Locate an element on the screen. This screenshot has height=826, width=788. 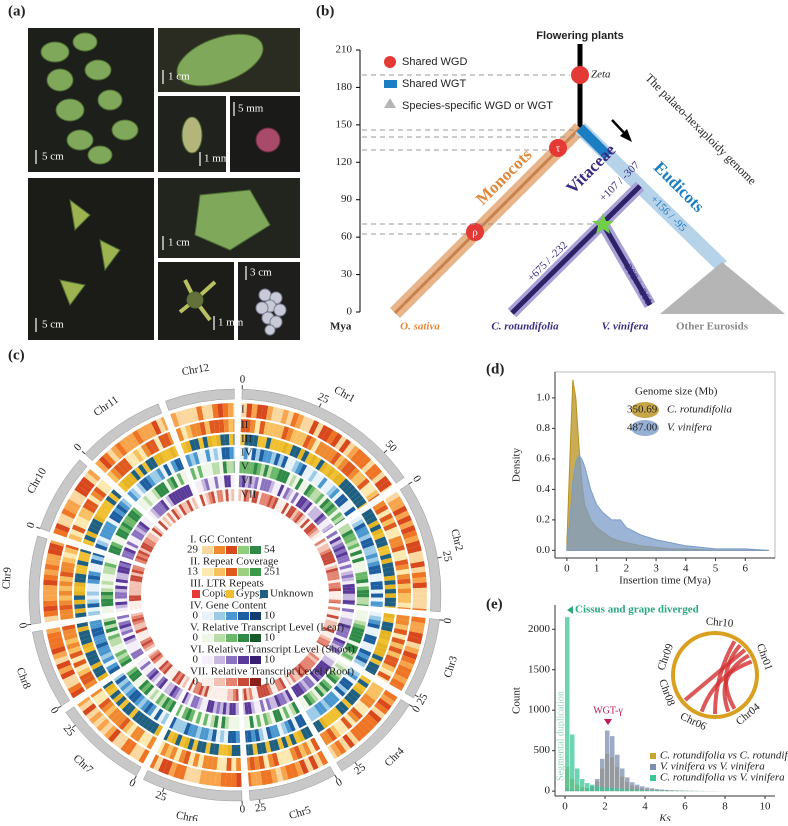
chromosome-label: Chr3 is located at coordinates (451, 666).